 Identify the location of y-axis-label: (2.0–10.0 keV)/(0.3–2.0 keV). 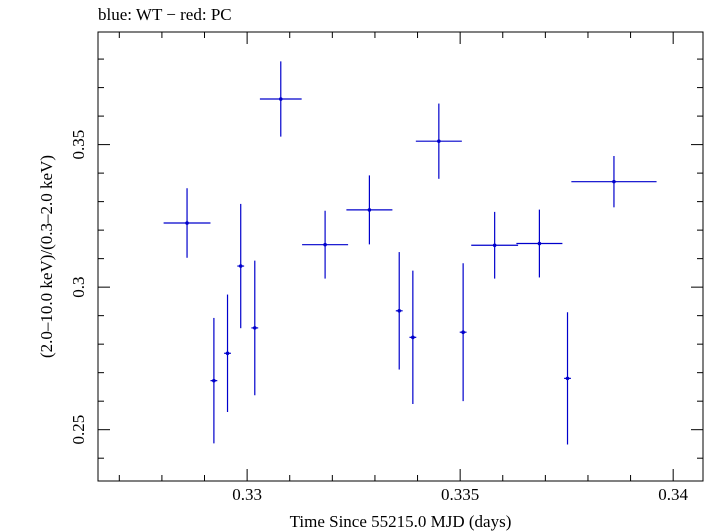
(46, 256).